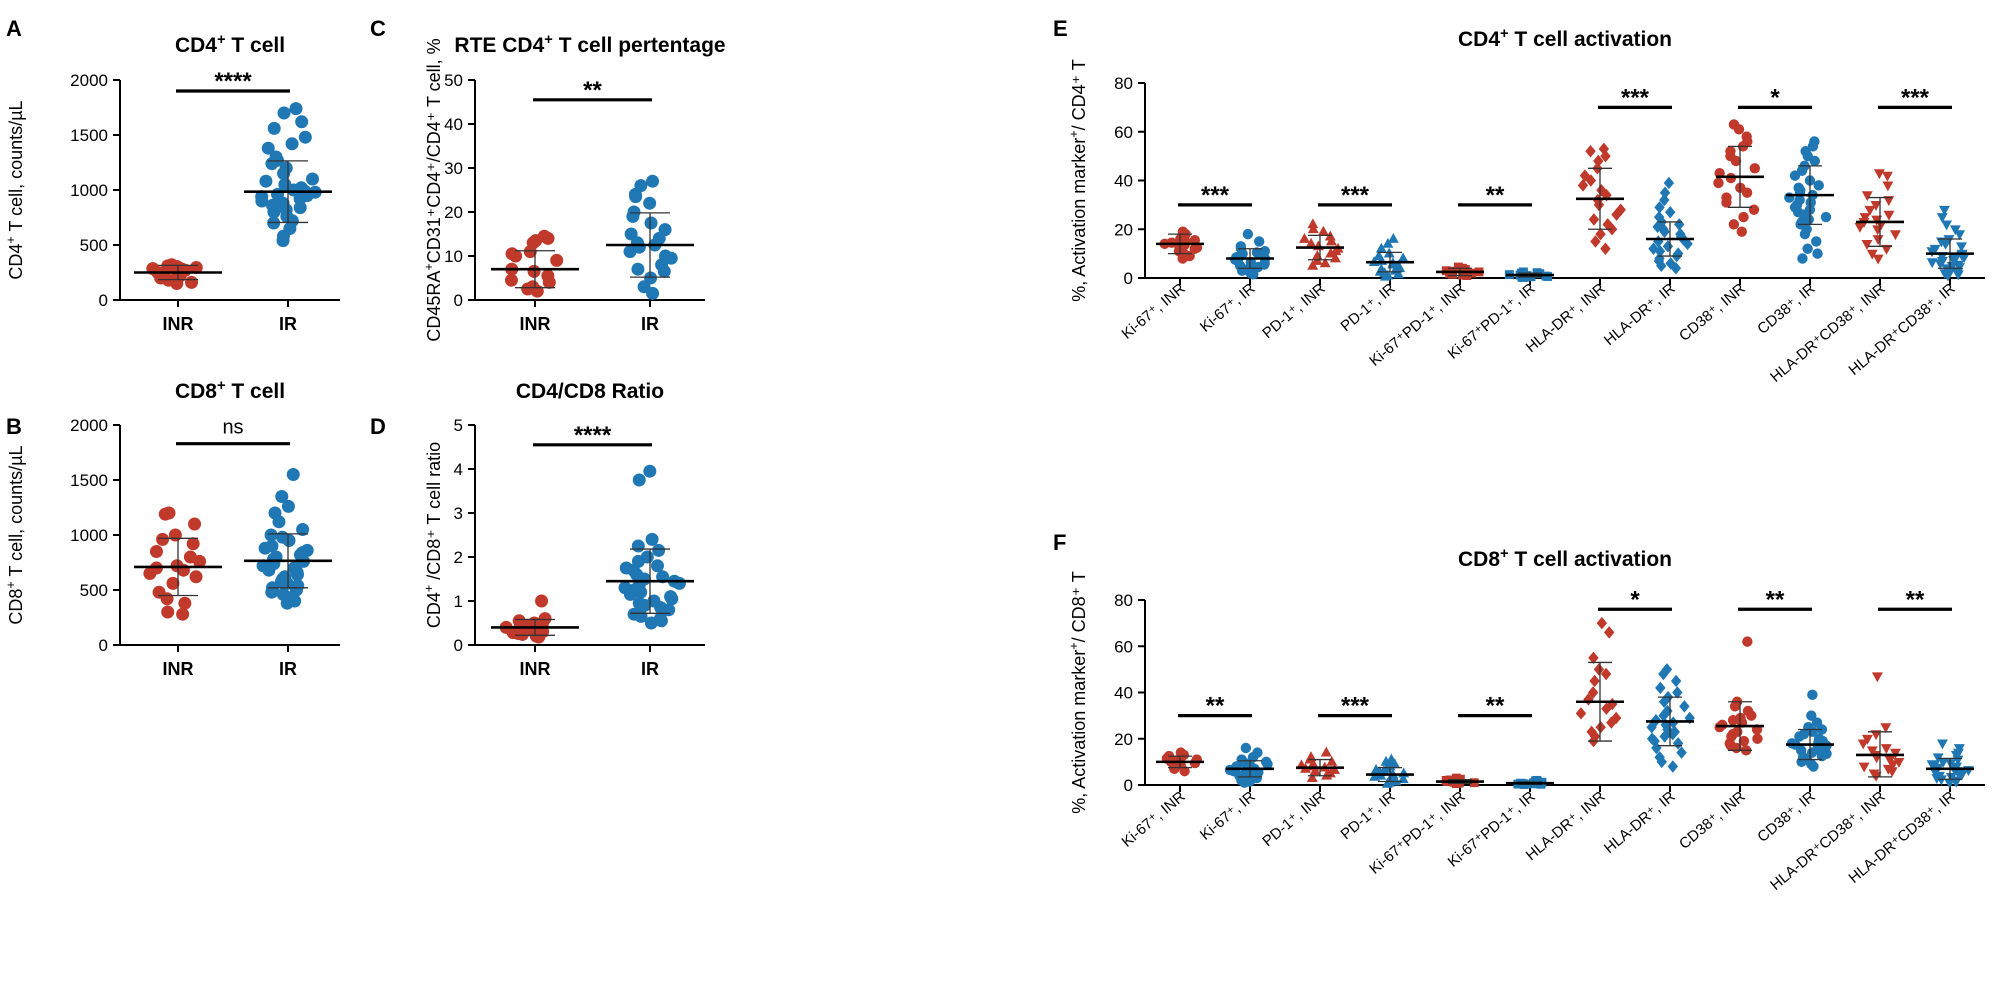 The image size is (2008, 1007). What do you see at coordinates (89, 535) in the screenshot?
I see `y-tick-label: 1000` at bounding box center [89, 535].